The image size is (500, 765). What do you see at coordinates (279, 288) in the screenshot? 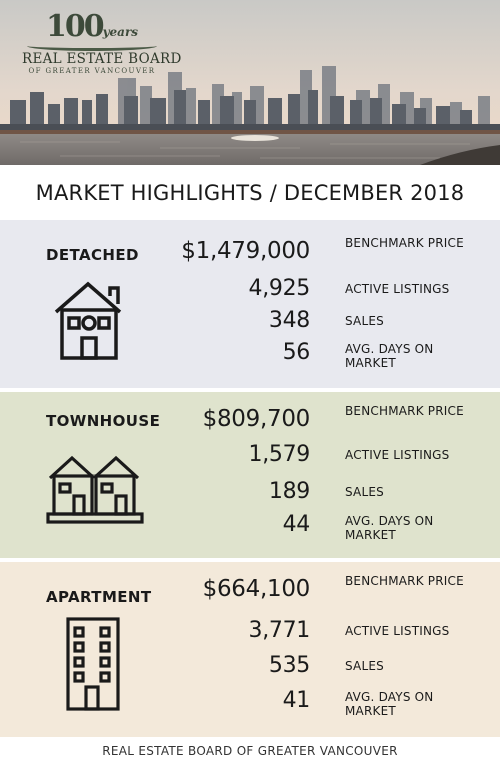
I see `stat-value: 4,925` at bounding box center [279, 288].